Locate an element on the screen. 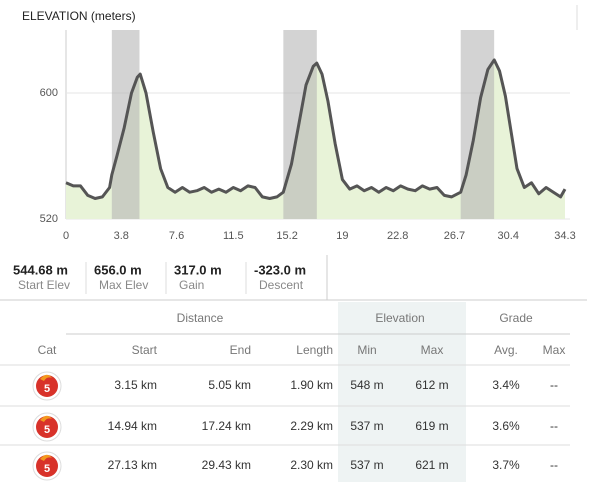 The width and height of the screenshot is (590, 482). column-header: Start is located at coordinates (145, 350).